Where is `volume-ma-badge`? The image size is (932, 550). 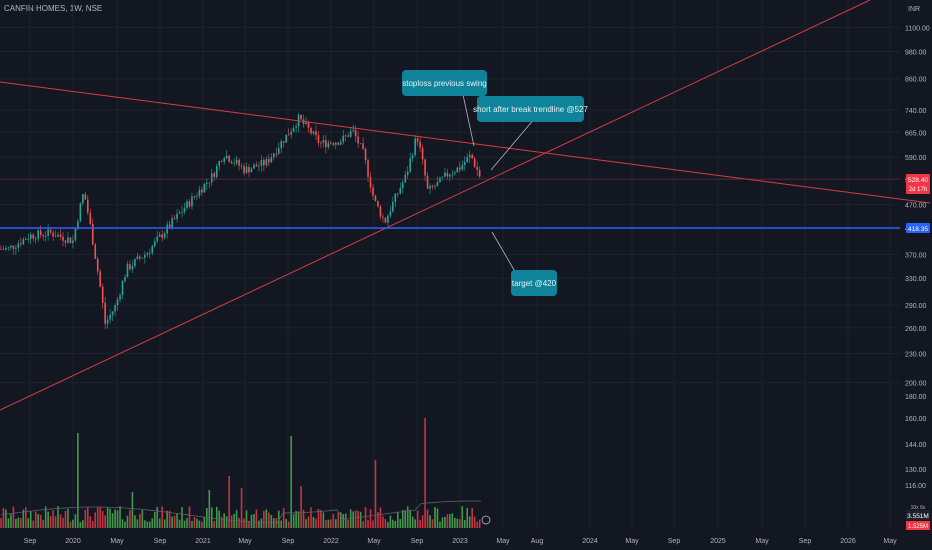 volume-ma-badge is located at coordinates (918, 525).